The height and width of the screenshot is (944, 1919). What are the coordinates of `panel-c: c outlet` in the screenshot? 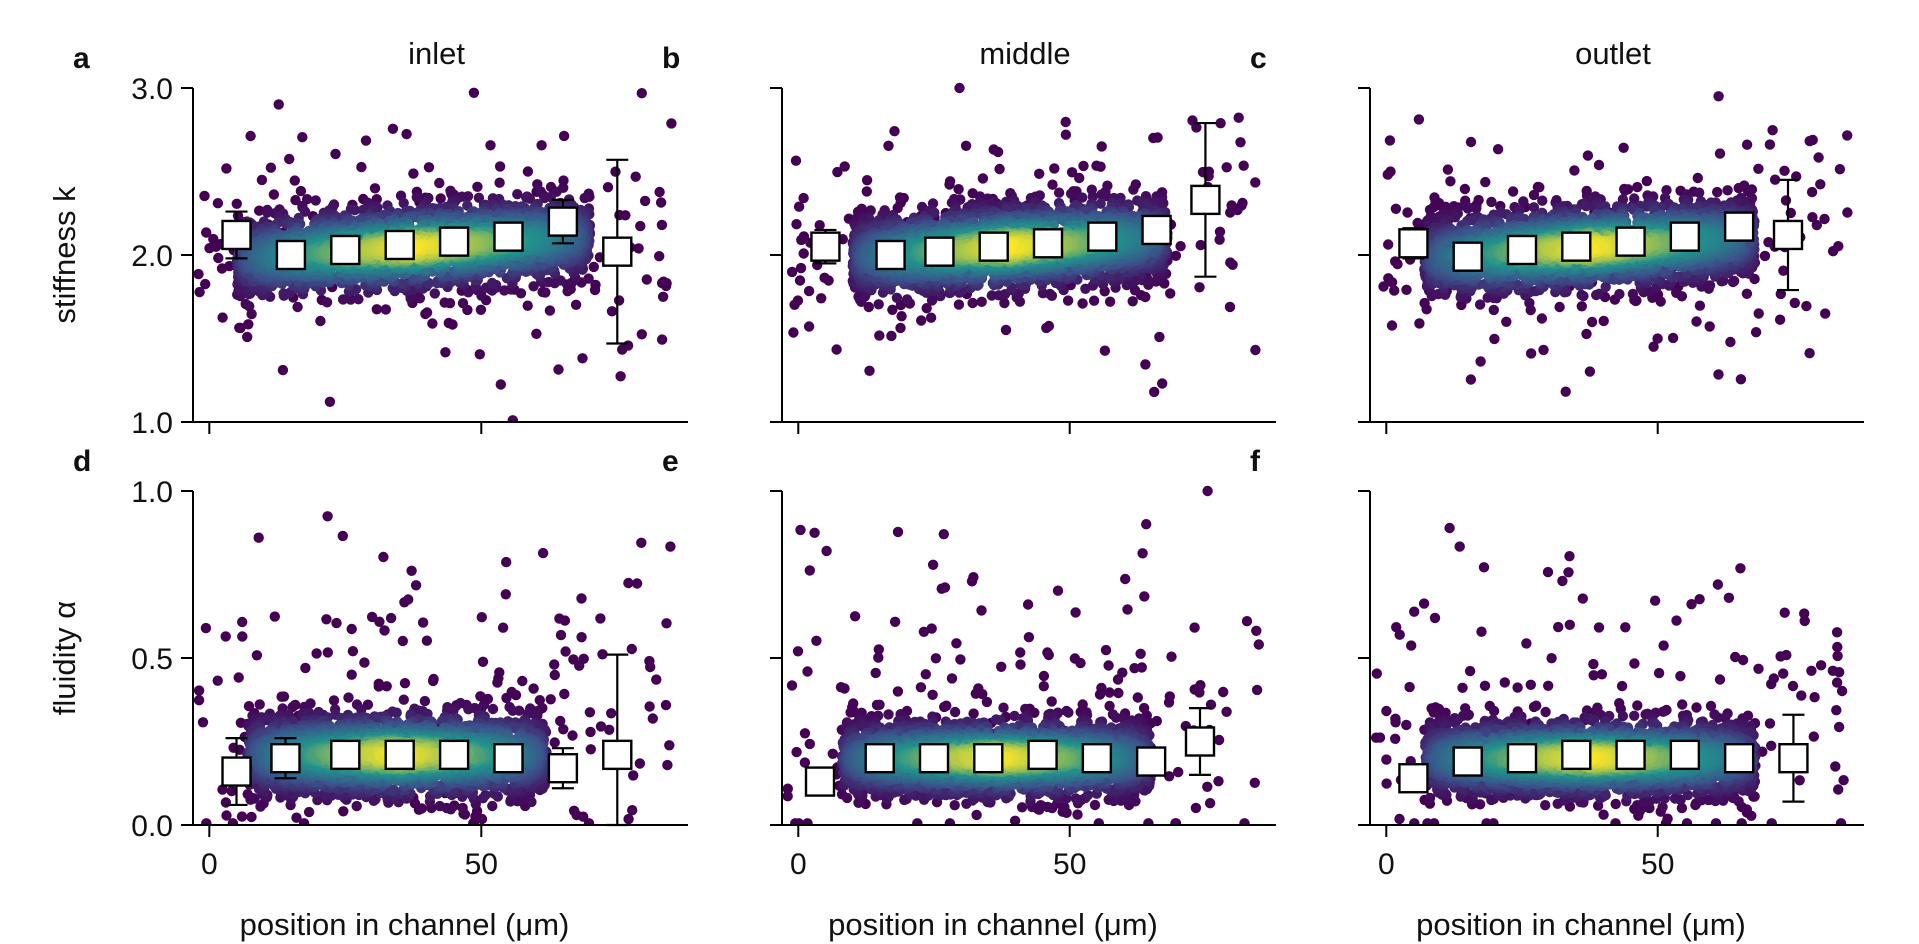 It's located at (1557, 235).